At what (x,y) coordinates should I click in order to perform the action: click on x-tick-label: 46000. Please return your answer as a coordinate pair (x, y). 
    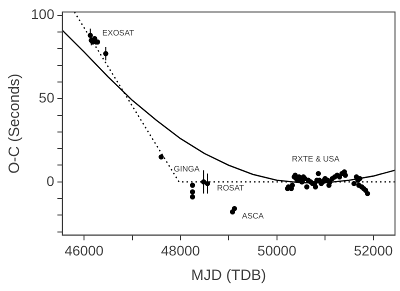
    Looking at the image, I should click on (84, 250).